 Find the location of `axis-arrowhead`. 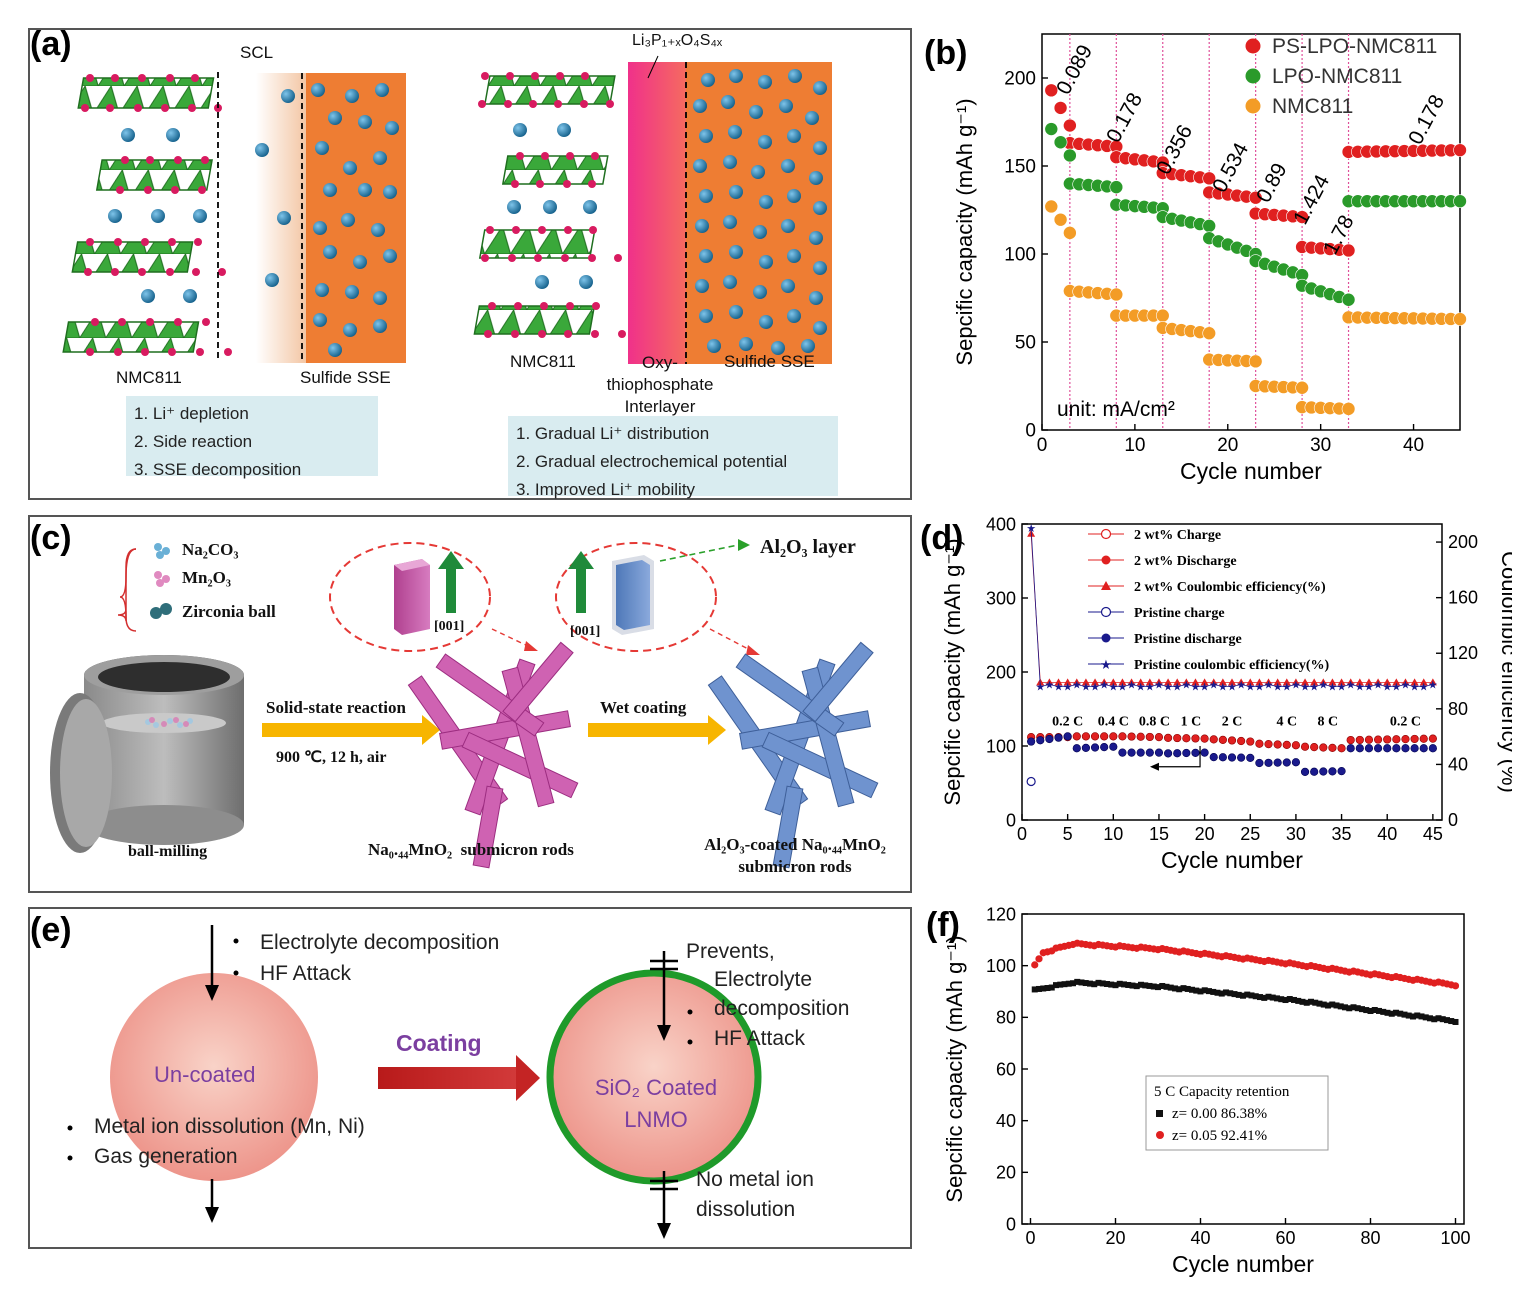

axis-arrowhead is located at coordinates (1154, 766).